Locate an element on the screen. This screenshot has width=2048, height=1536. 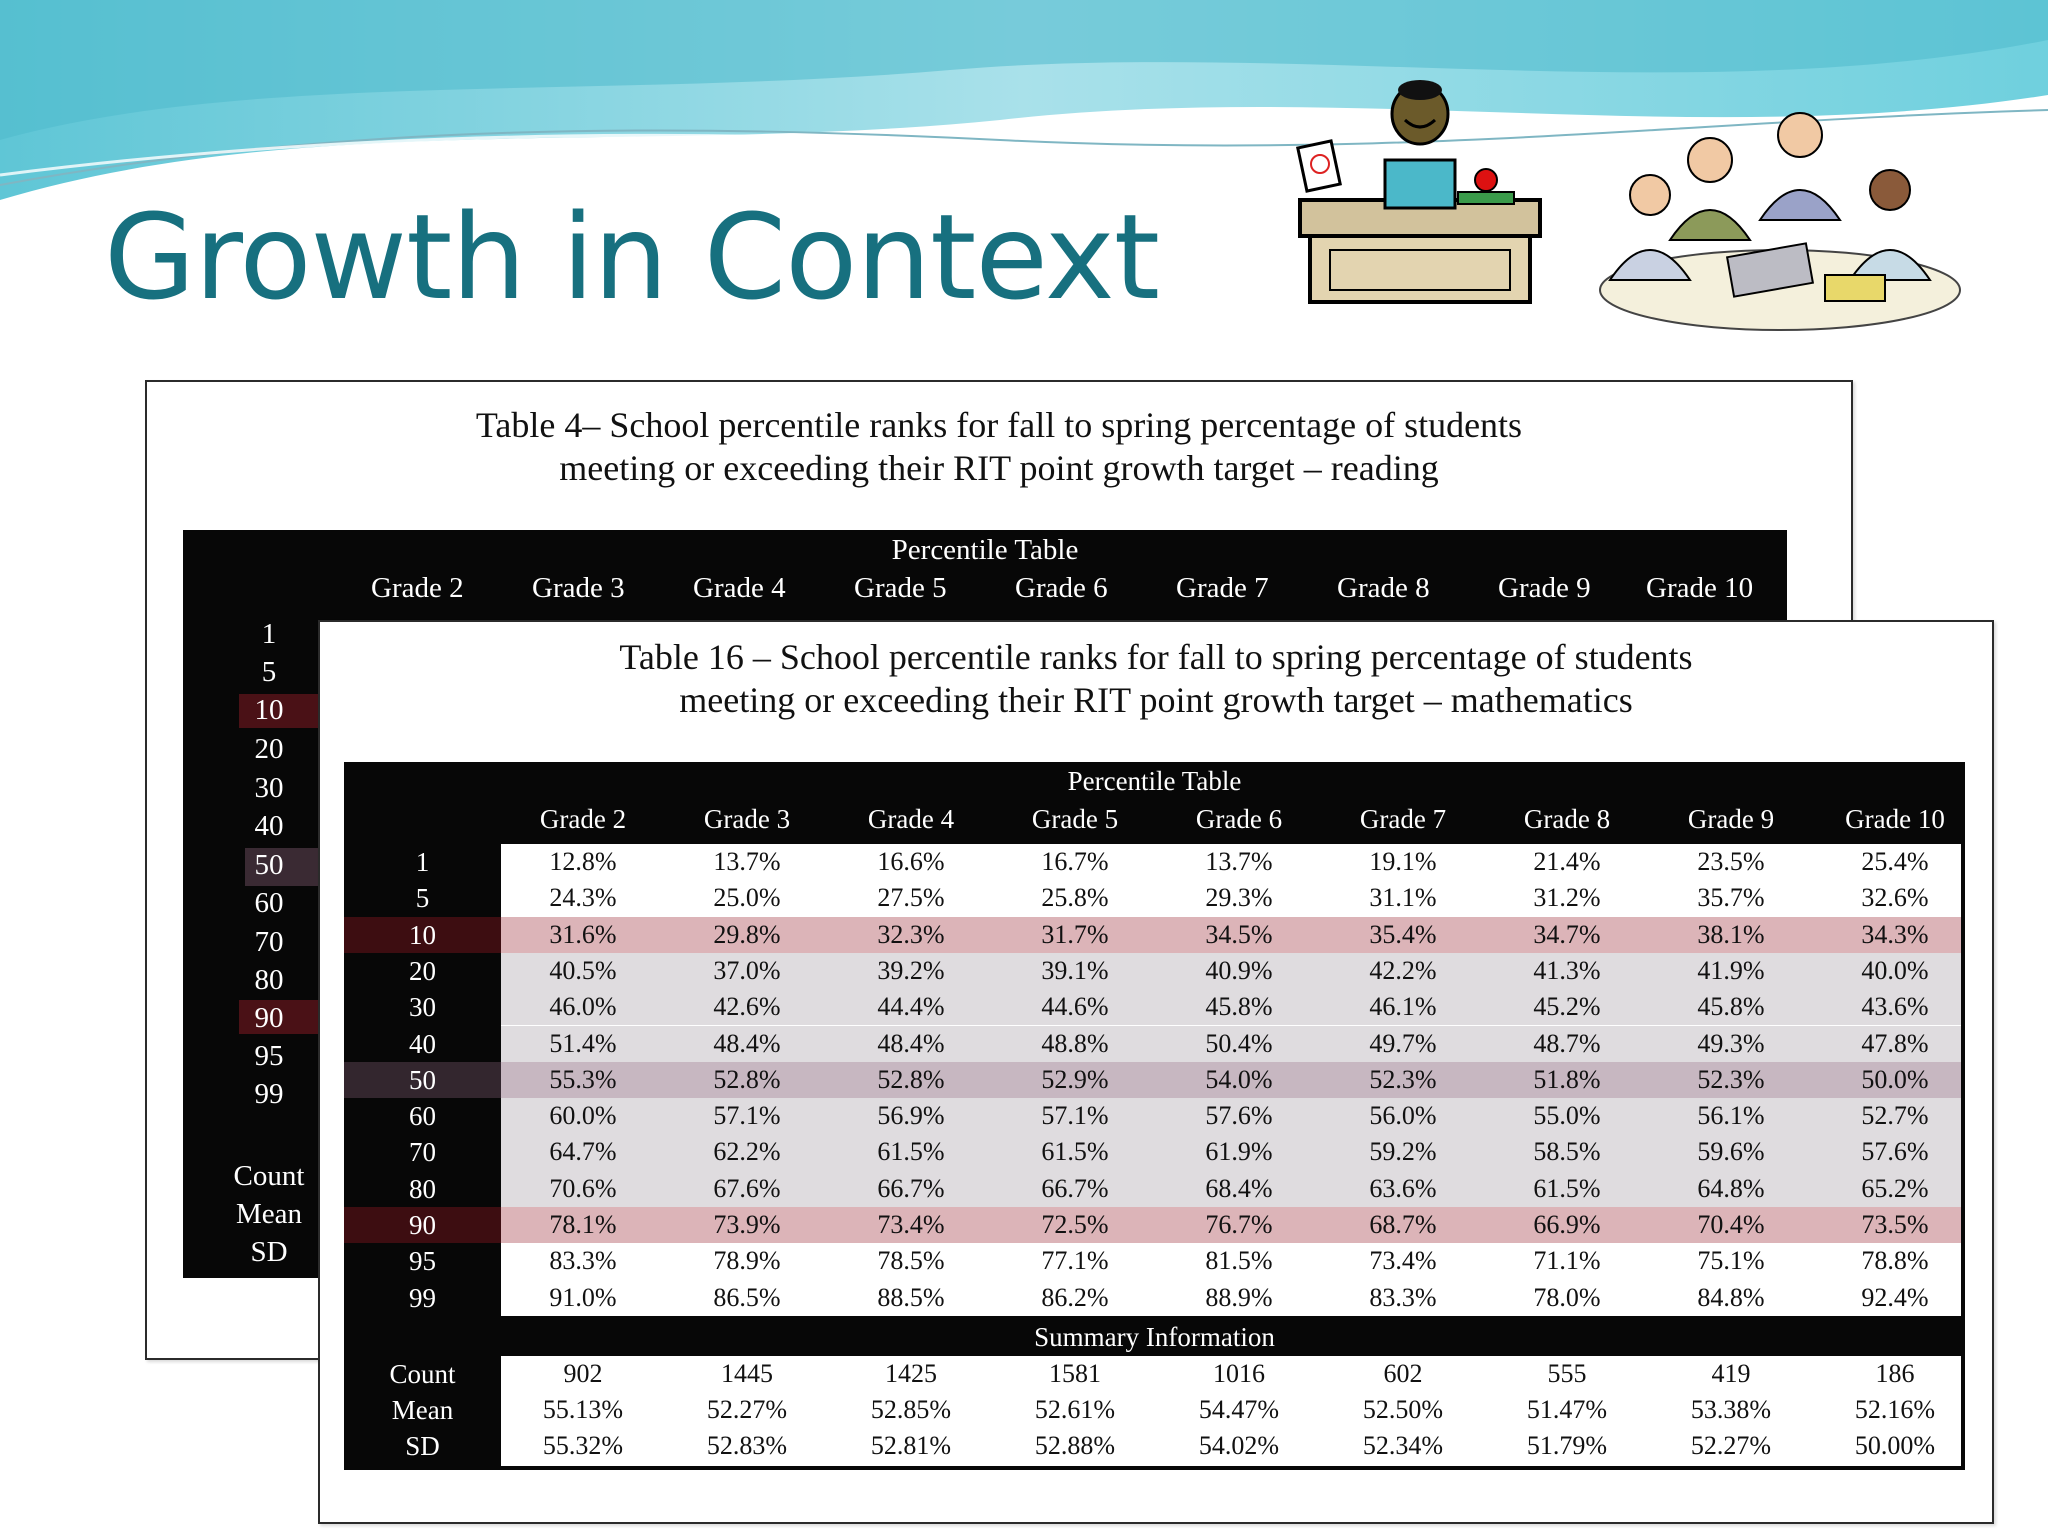
math-table-cell: 27.5% is located at coordinates (911, 898).